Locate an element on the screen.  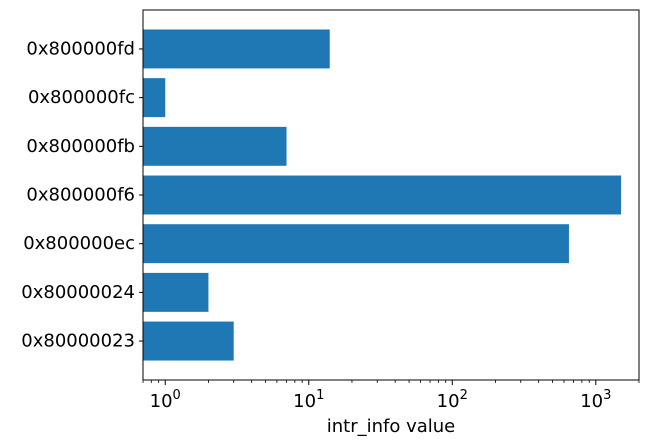
x-tick-labels: 10⁰ 10¹ 10² 10³ is located at coordinates (391, 396).